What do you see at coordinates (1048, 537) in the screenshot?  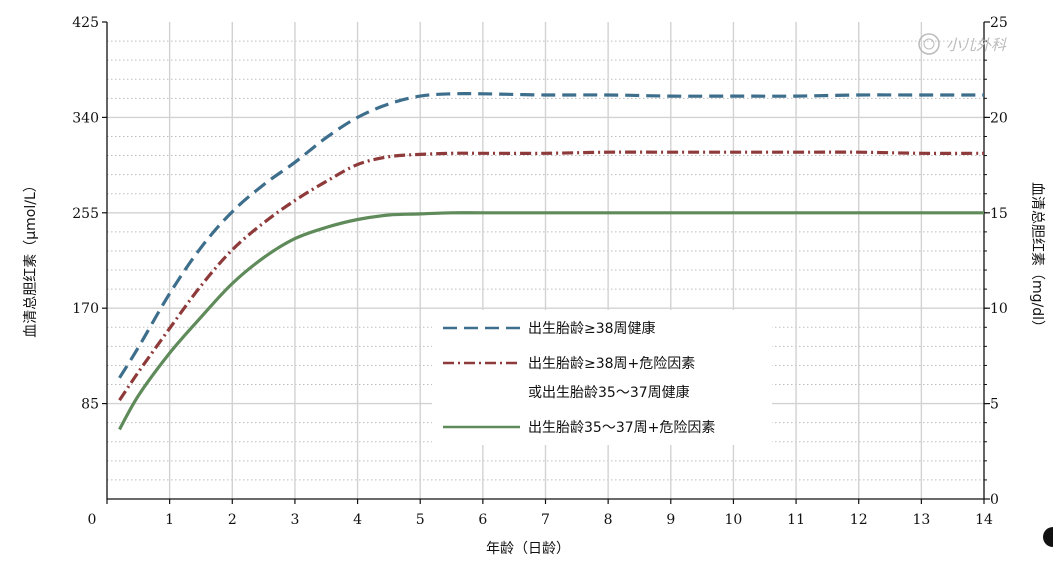 I see `edge-badge-icon` at bounding box center [1048, 537].